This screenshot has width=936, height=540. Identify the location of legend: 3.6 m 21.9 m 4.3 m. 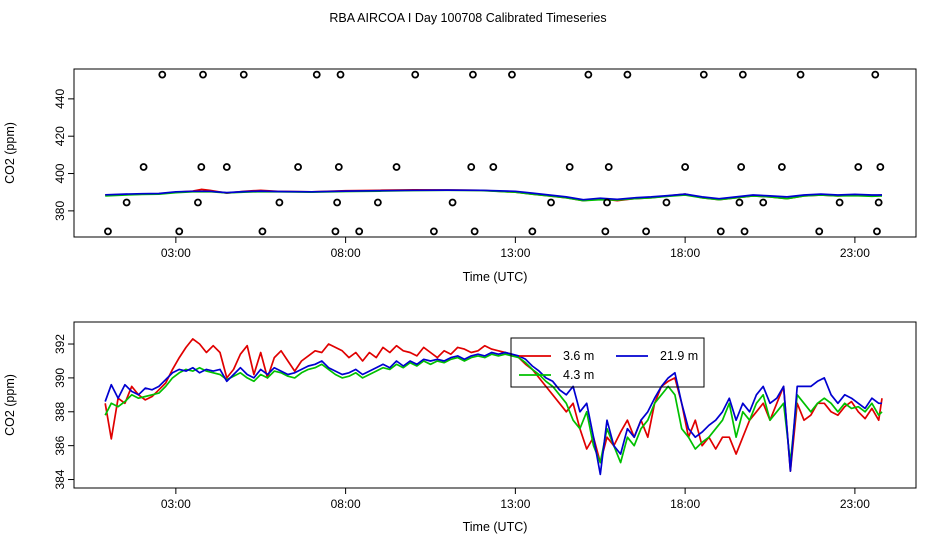
(607, 362).